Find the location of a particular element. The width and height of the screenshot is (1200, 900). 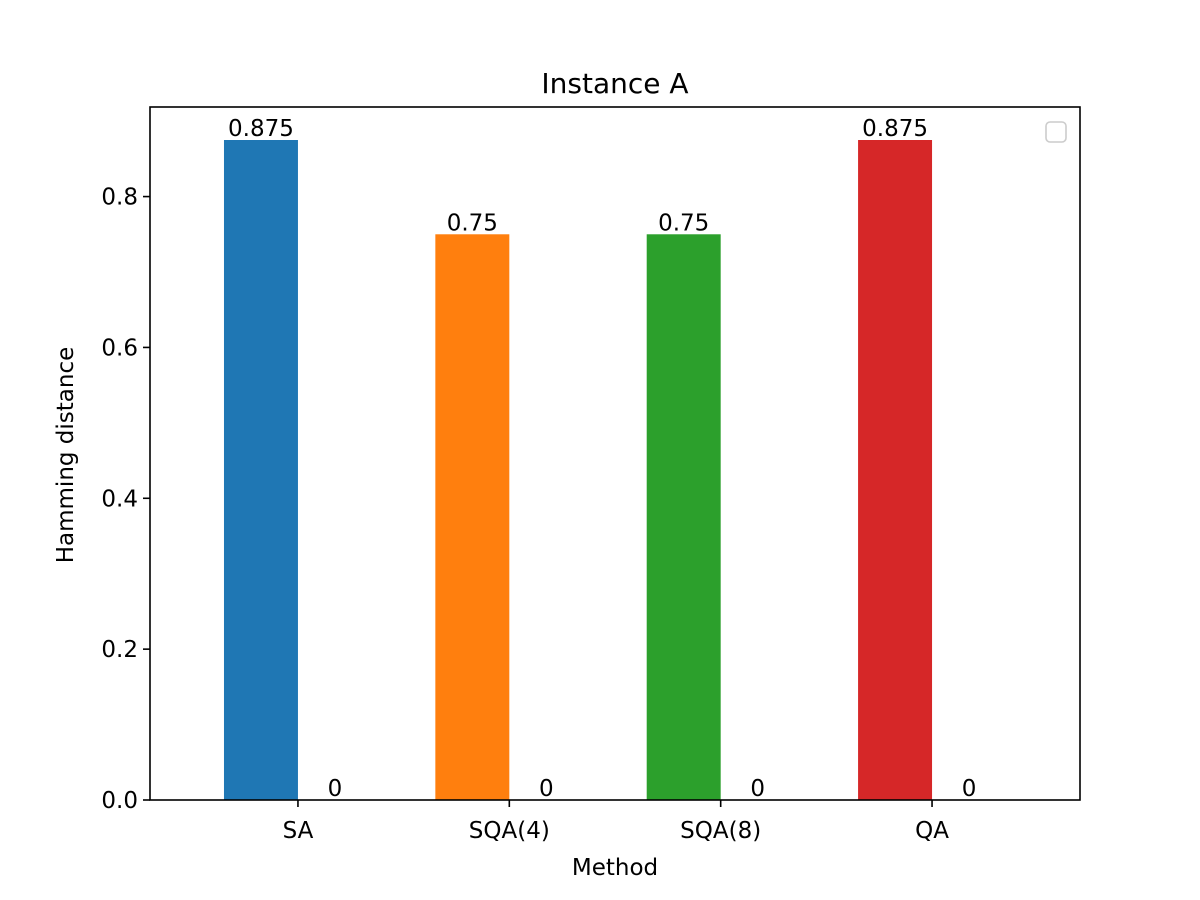

y-axis-label: Hamming distance is located at coordinates (66, 455).